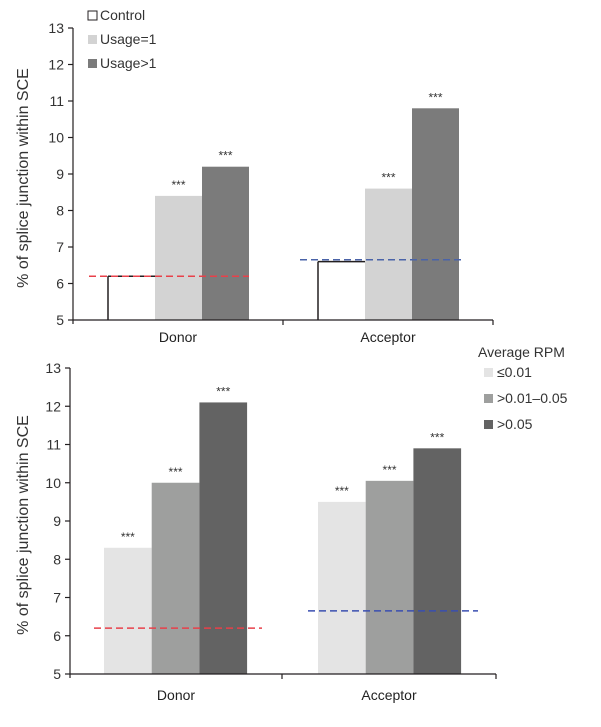  Describe the element at coordinates (521, 352) in the screenshot. I see `legend-title: Average RPM` at that location.